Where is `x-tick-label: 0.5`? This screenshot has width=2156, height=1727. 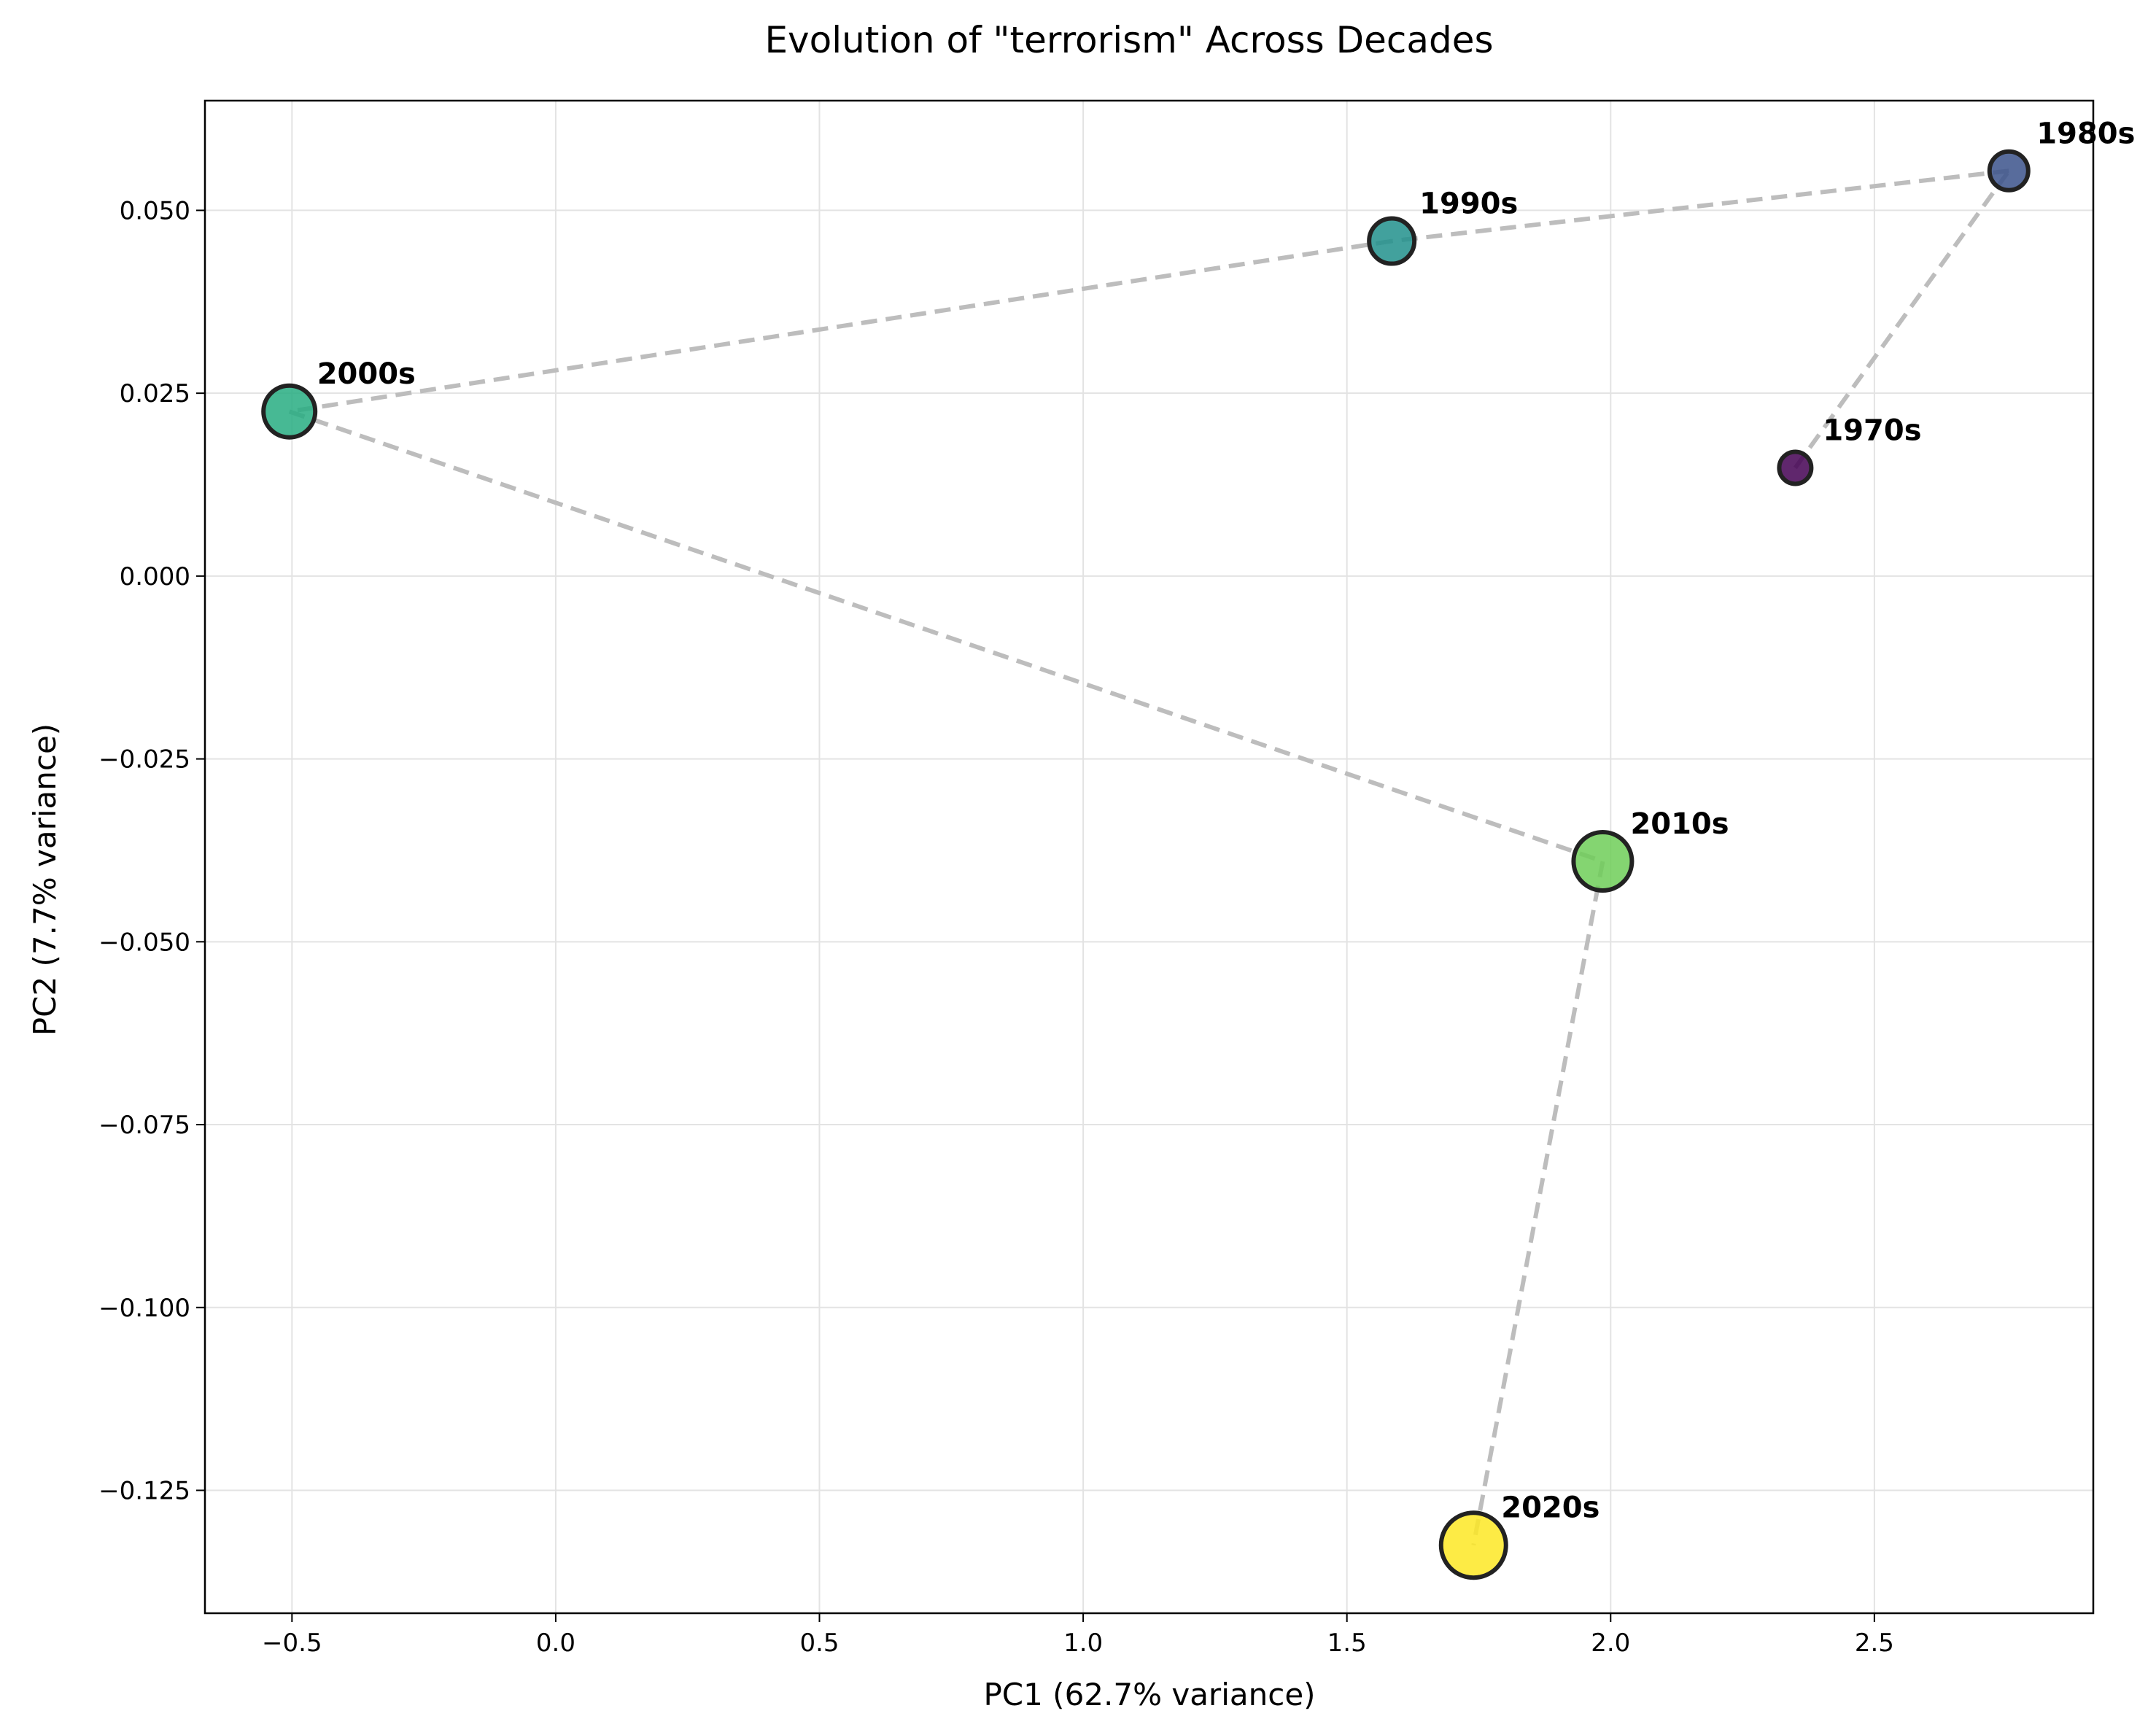 x-tick-label: 0.5 is located at coordinates (819, 1644).